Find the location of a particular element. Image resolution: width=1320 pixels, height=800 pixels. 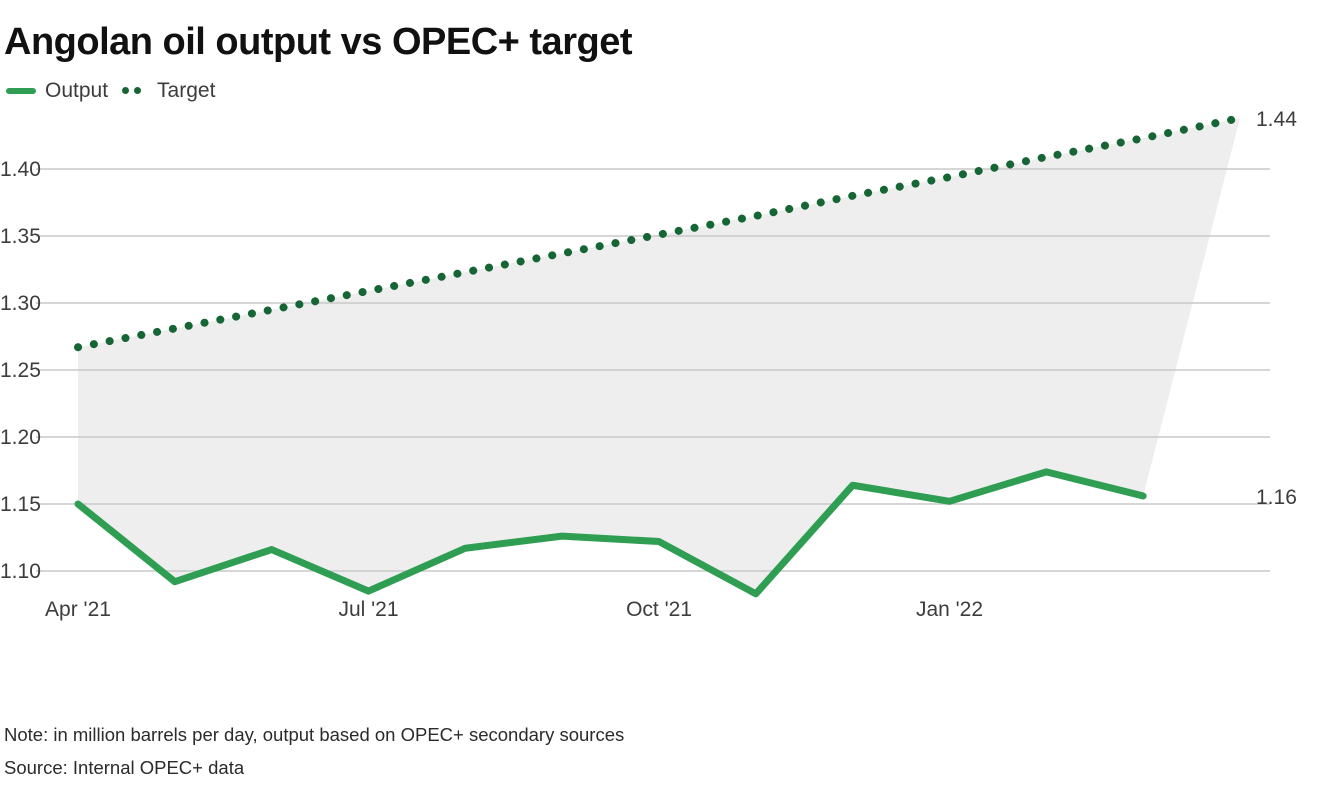

y-axis-tick-label: 1.15 is located at coordinates (20, 504).